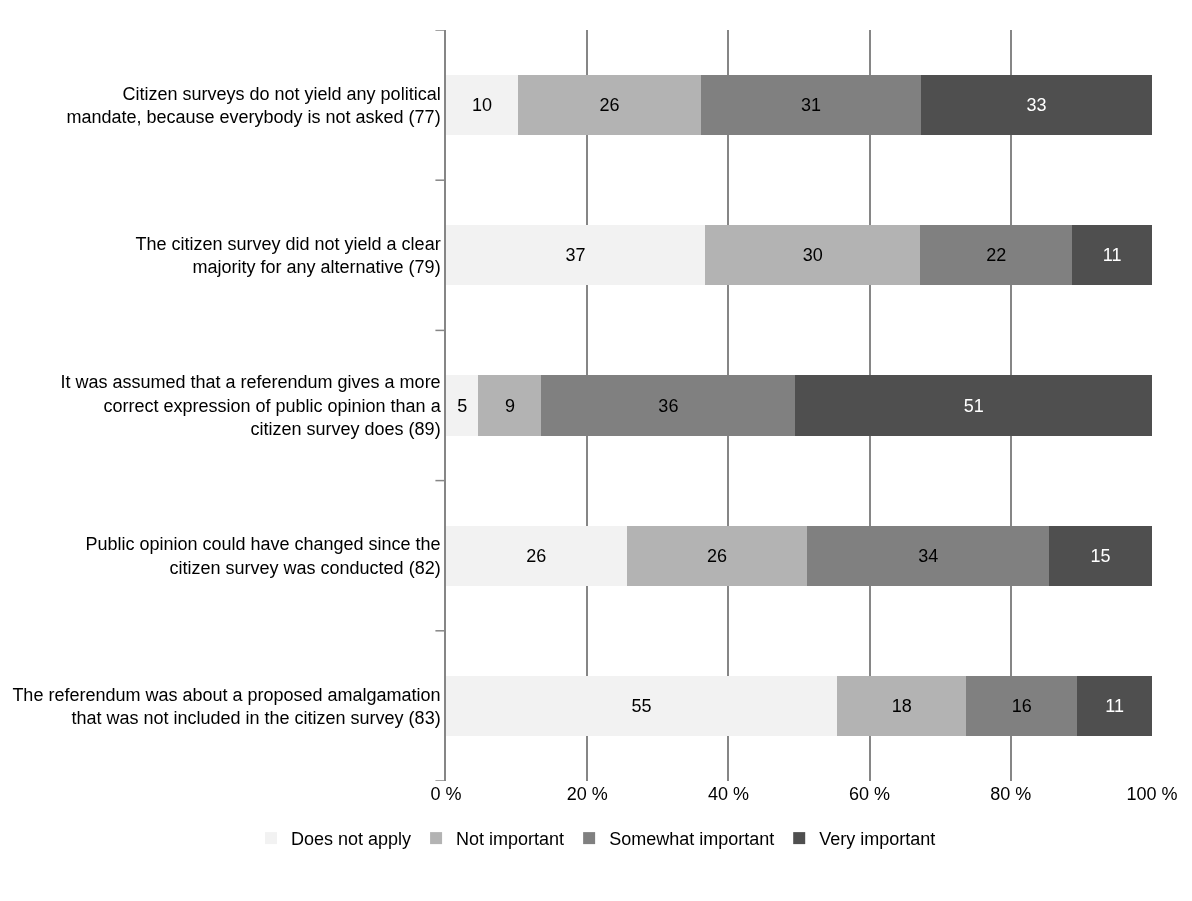 This screenshot has height=901, width=1192. Describe the element at coordinates (811, 105) in the screenshot. I see `data-label: 31` at that location.